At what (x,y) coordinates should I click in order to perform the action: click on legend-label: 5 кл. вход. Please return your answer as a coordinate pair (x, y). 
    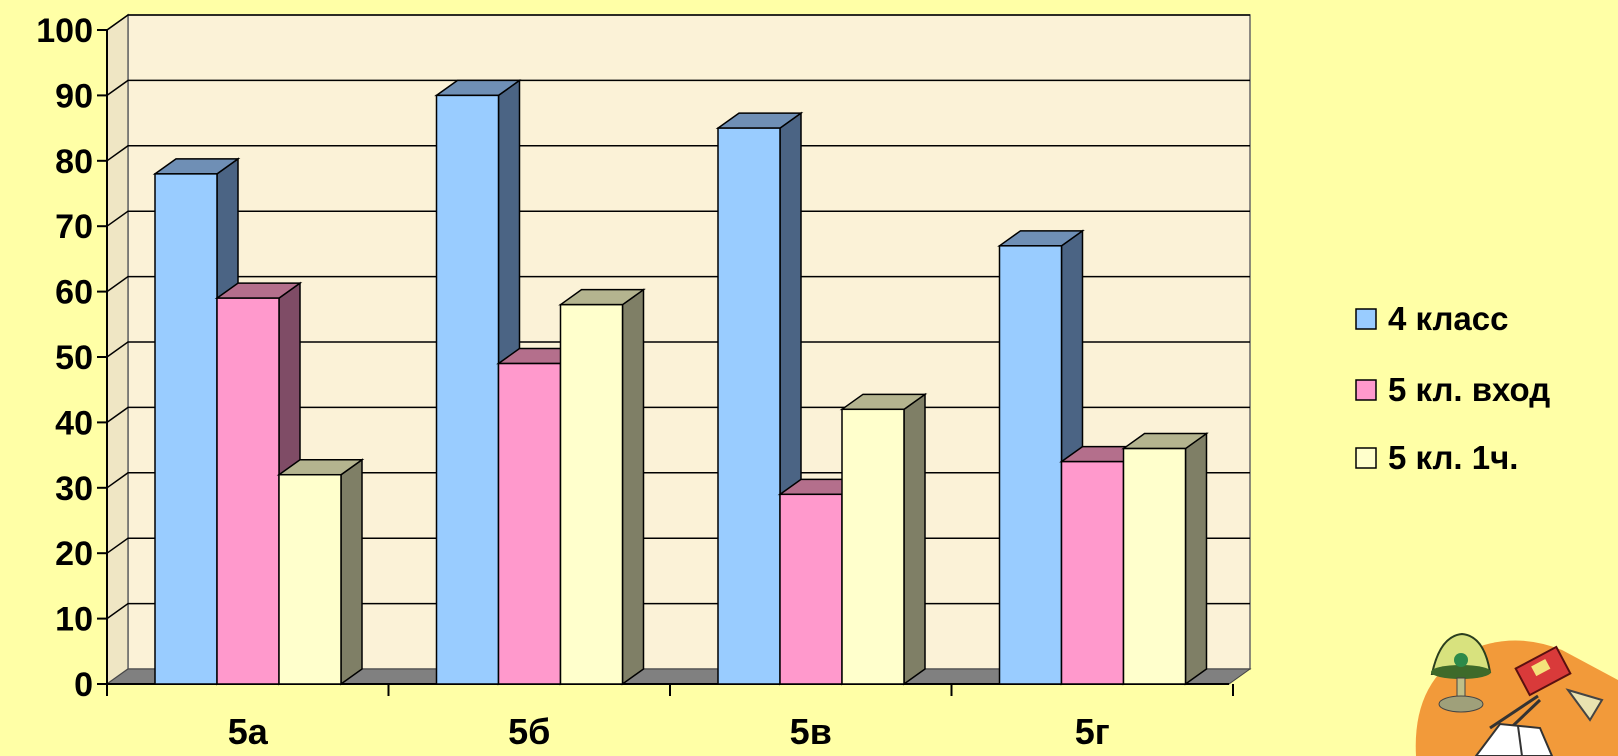
    Looking at the image, I should click on (1469, 389).